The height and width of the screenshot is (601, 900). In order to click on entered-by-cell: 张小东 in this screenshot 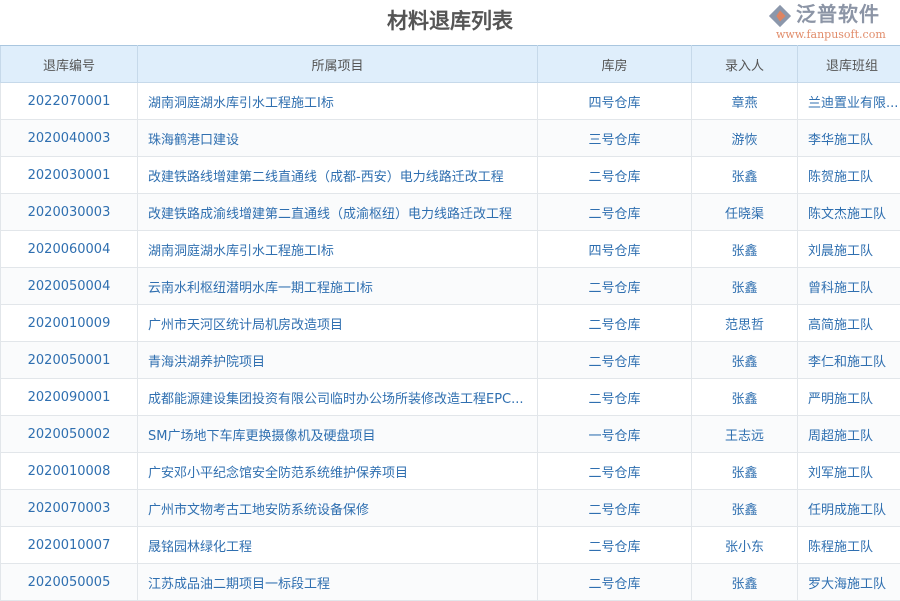, I will do `click(745, 545)`.